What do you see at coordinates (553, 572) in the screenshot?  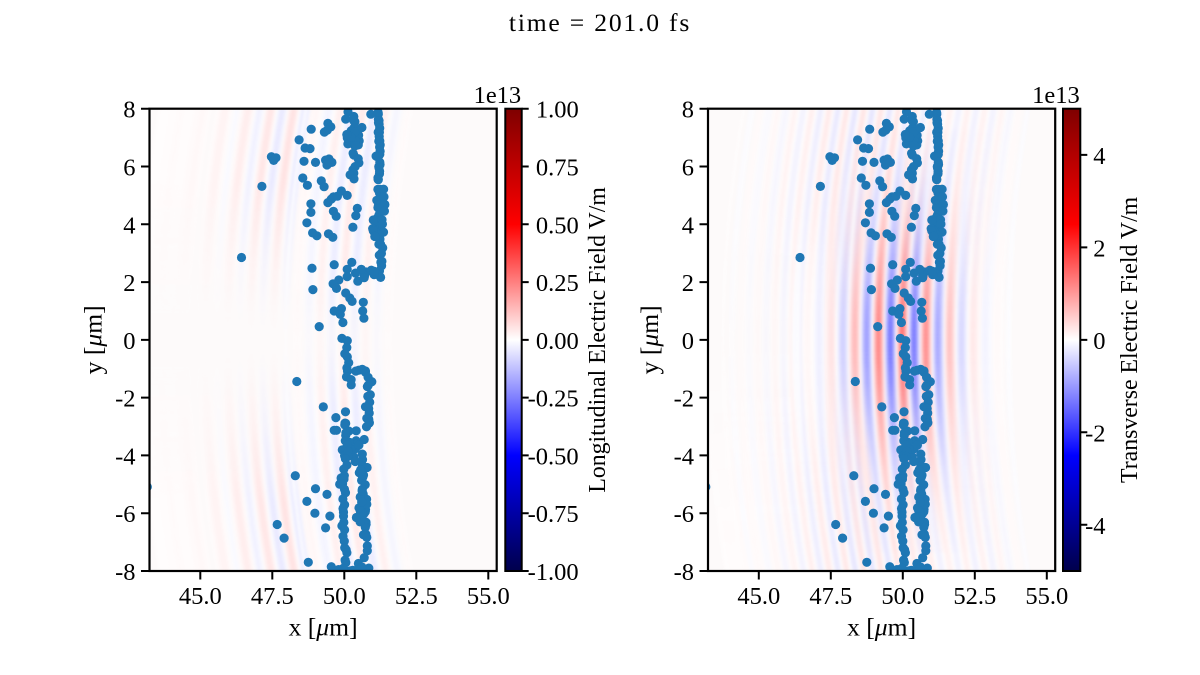 I see `svg-text: -1.00` at bounding box center [553, 572].